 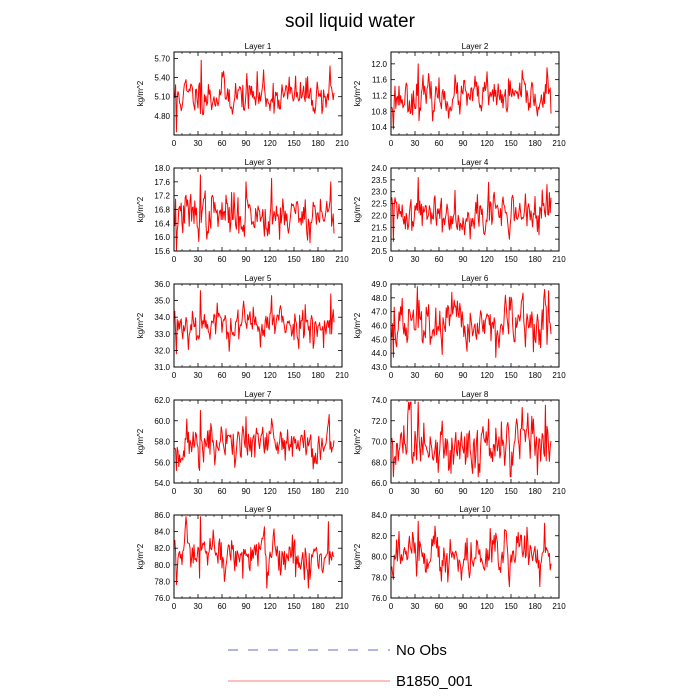 What do you see at coordinates (350, 666) in the screenshot?
I see `legend: No Obs B1850_001` at bounding box center [350, 666].